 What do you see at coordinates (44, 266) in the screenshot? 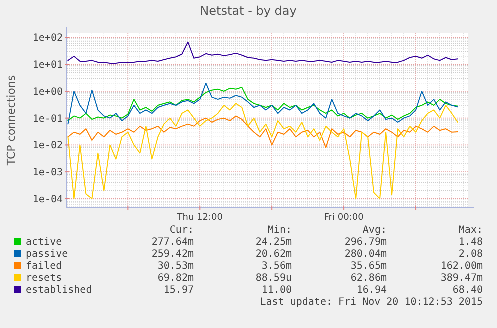
I see `legend-label: failed` at bounding box center [44, 266].